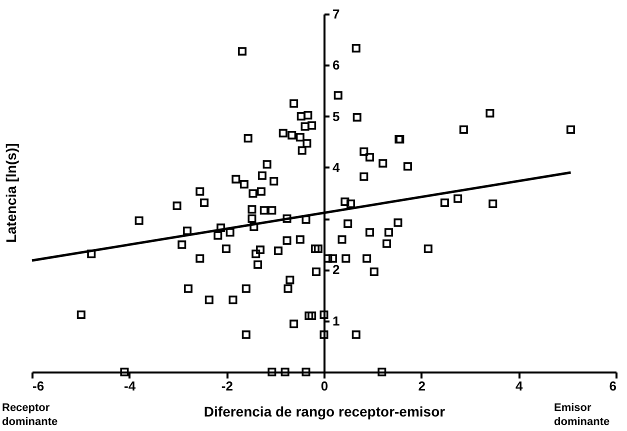 This screenshot has height=431, width=627. I want to click on y-tick-label: 5, so click(336, 116).